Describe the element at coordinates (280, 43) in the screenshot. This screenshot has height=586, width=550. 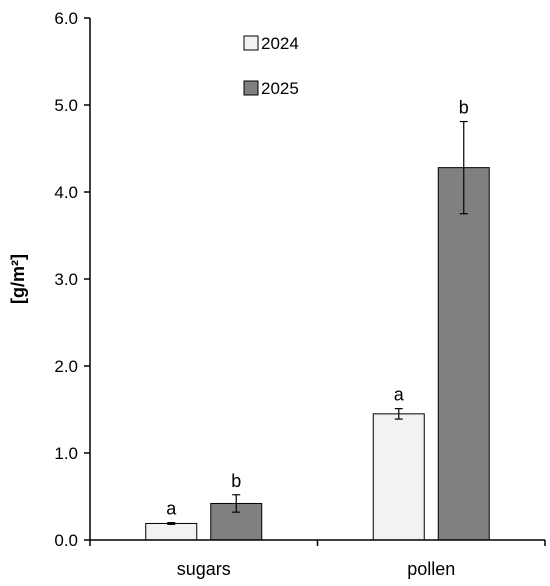
I see `legend-label-2024: 2024` at that location.